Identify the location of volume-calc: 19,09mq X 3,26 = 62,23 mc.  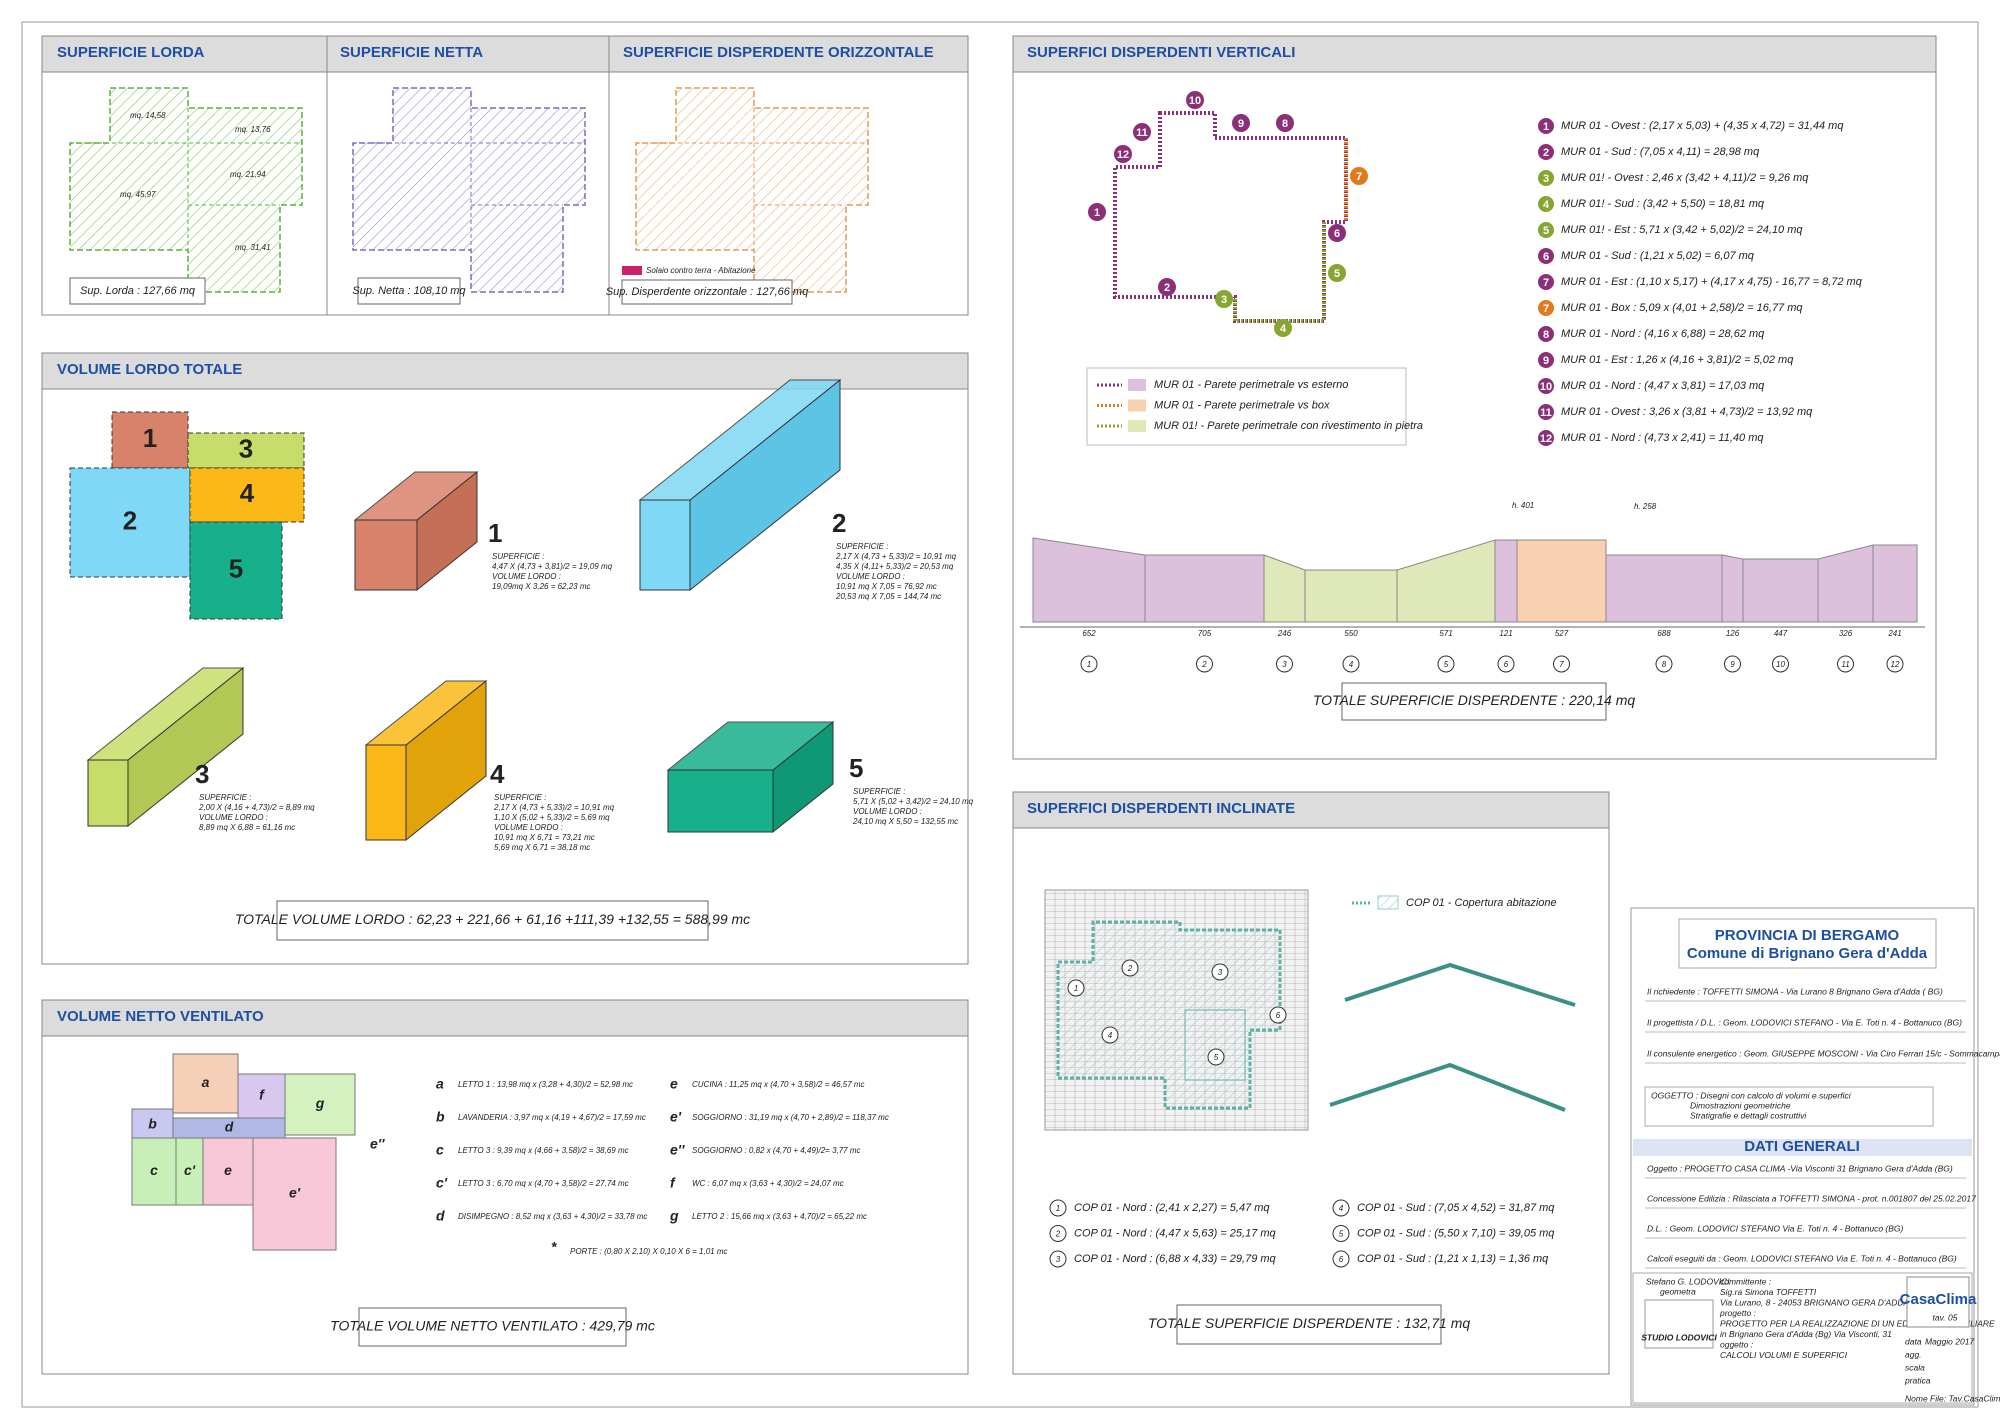
(541, 586).